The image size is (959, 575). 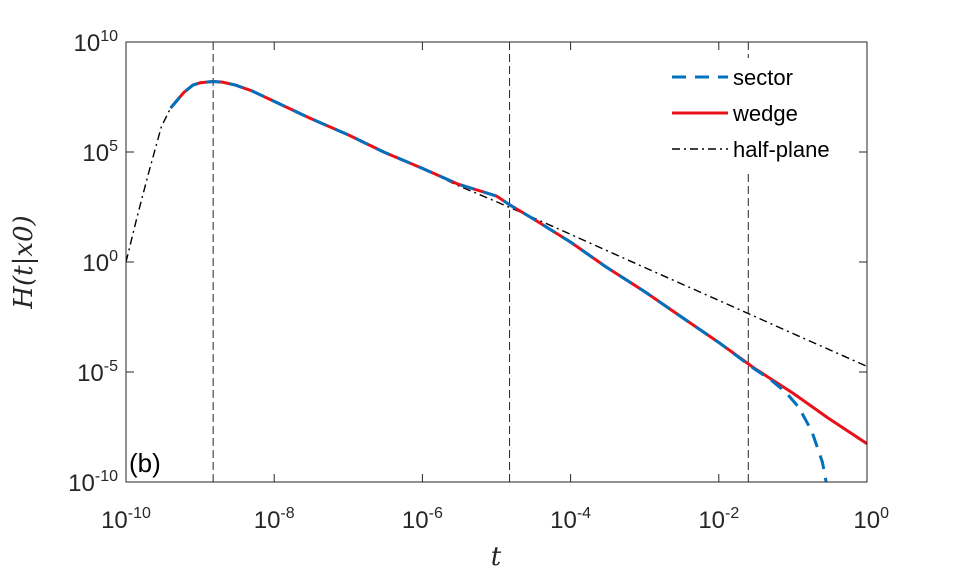 What do you see at coordinates (422, 519) in the screenshot?
I see `x-tick-label-2: 10⁻⁶` at bounding box center [422, 519].